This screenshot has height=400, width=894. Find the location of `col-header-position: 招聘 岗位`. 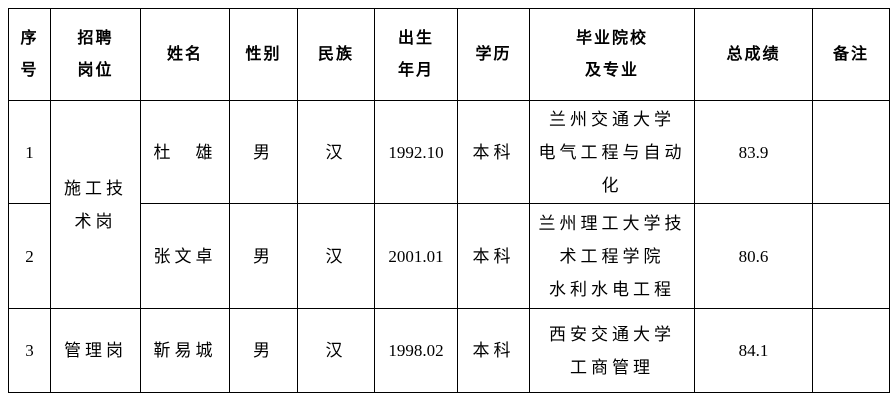

col-header-position: 招聘 岗位 is located at coordinates (95, 54).